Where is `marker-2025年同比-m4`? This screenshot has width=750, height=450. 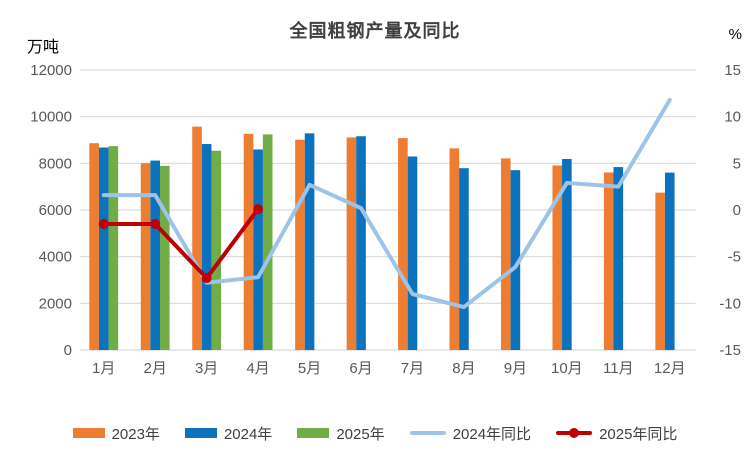 marker-2025年同比-m4 is located at coordinates (258, 209).